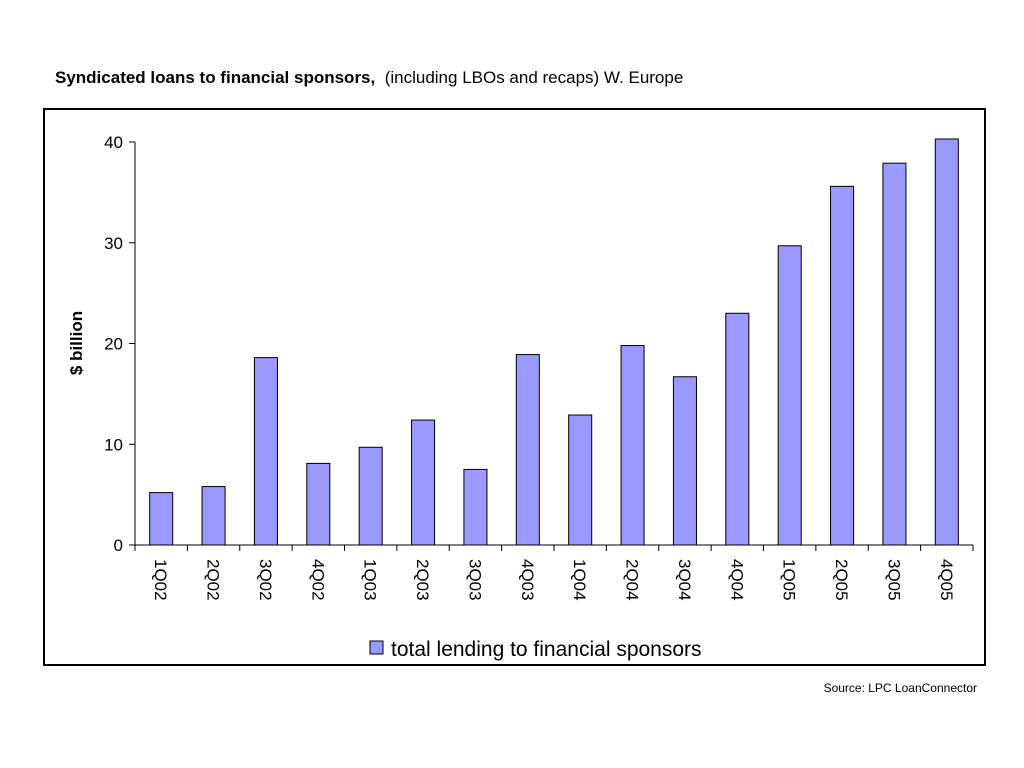  Describe the element at coordinates (546, 649) in the screenshot. I see `legend-label: total lending to financial sponsors` at that location.